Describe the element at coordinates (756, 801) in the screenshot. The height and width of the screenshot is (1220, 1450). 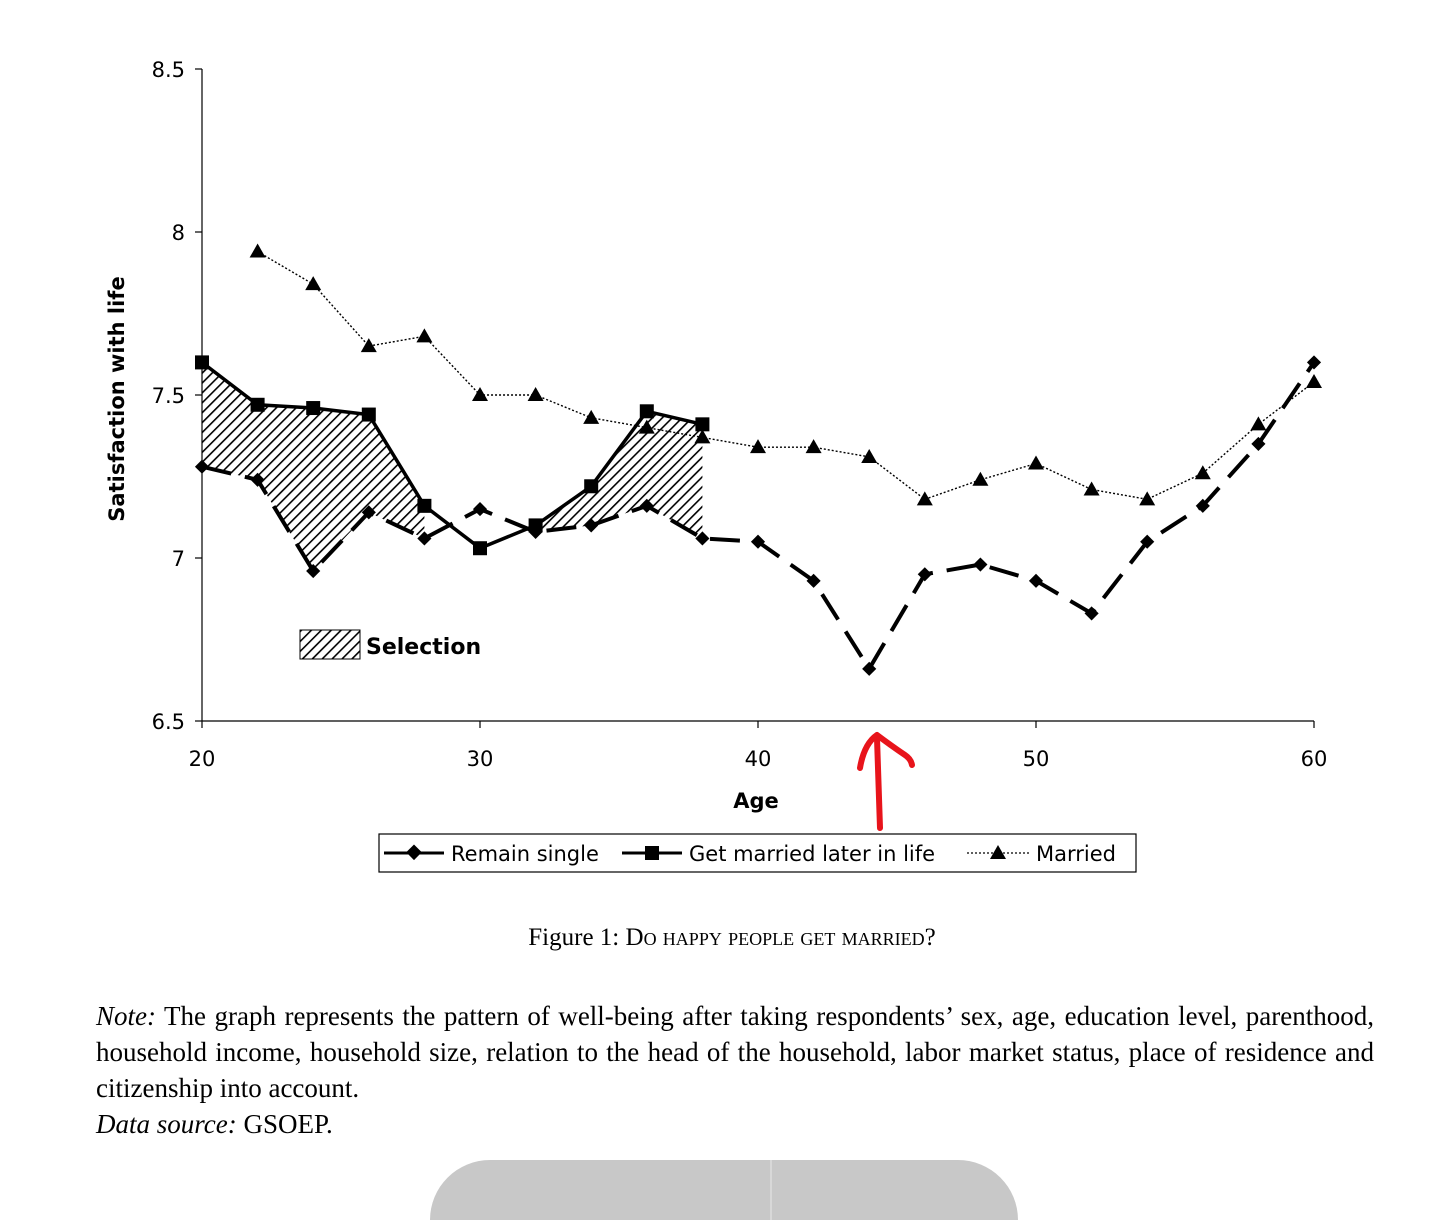
I see `x-axis-title: Age` at that location.